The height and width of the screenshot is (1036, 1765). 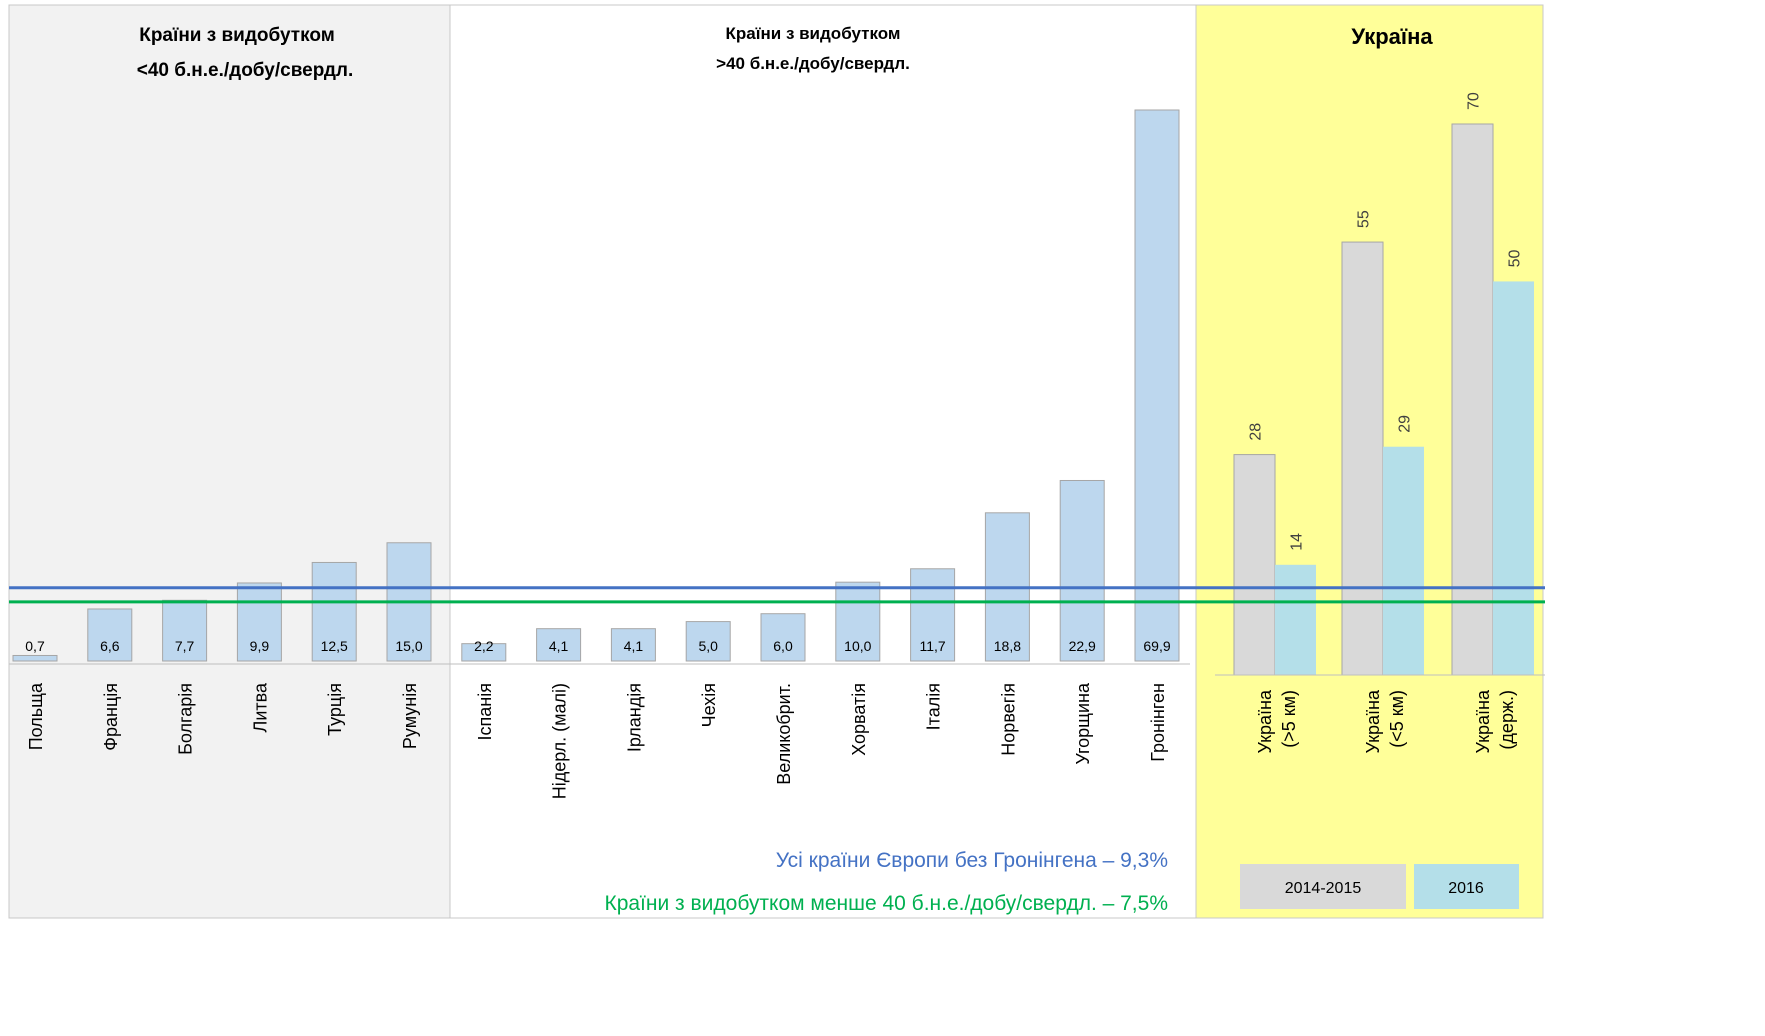 What do you see at coordinates (1515, 259) in the screenshot?
I see `data-label-ukraine-group3-2016: 50` at bounding box center [1515, 259].